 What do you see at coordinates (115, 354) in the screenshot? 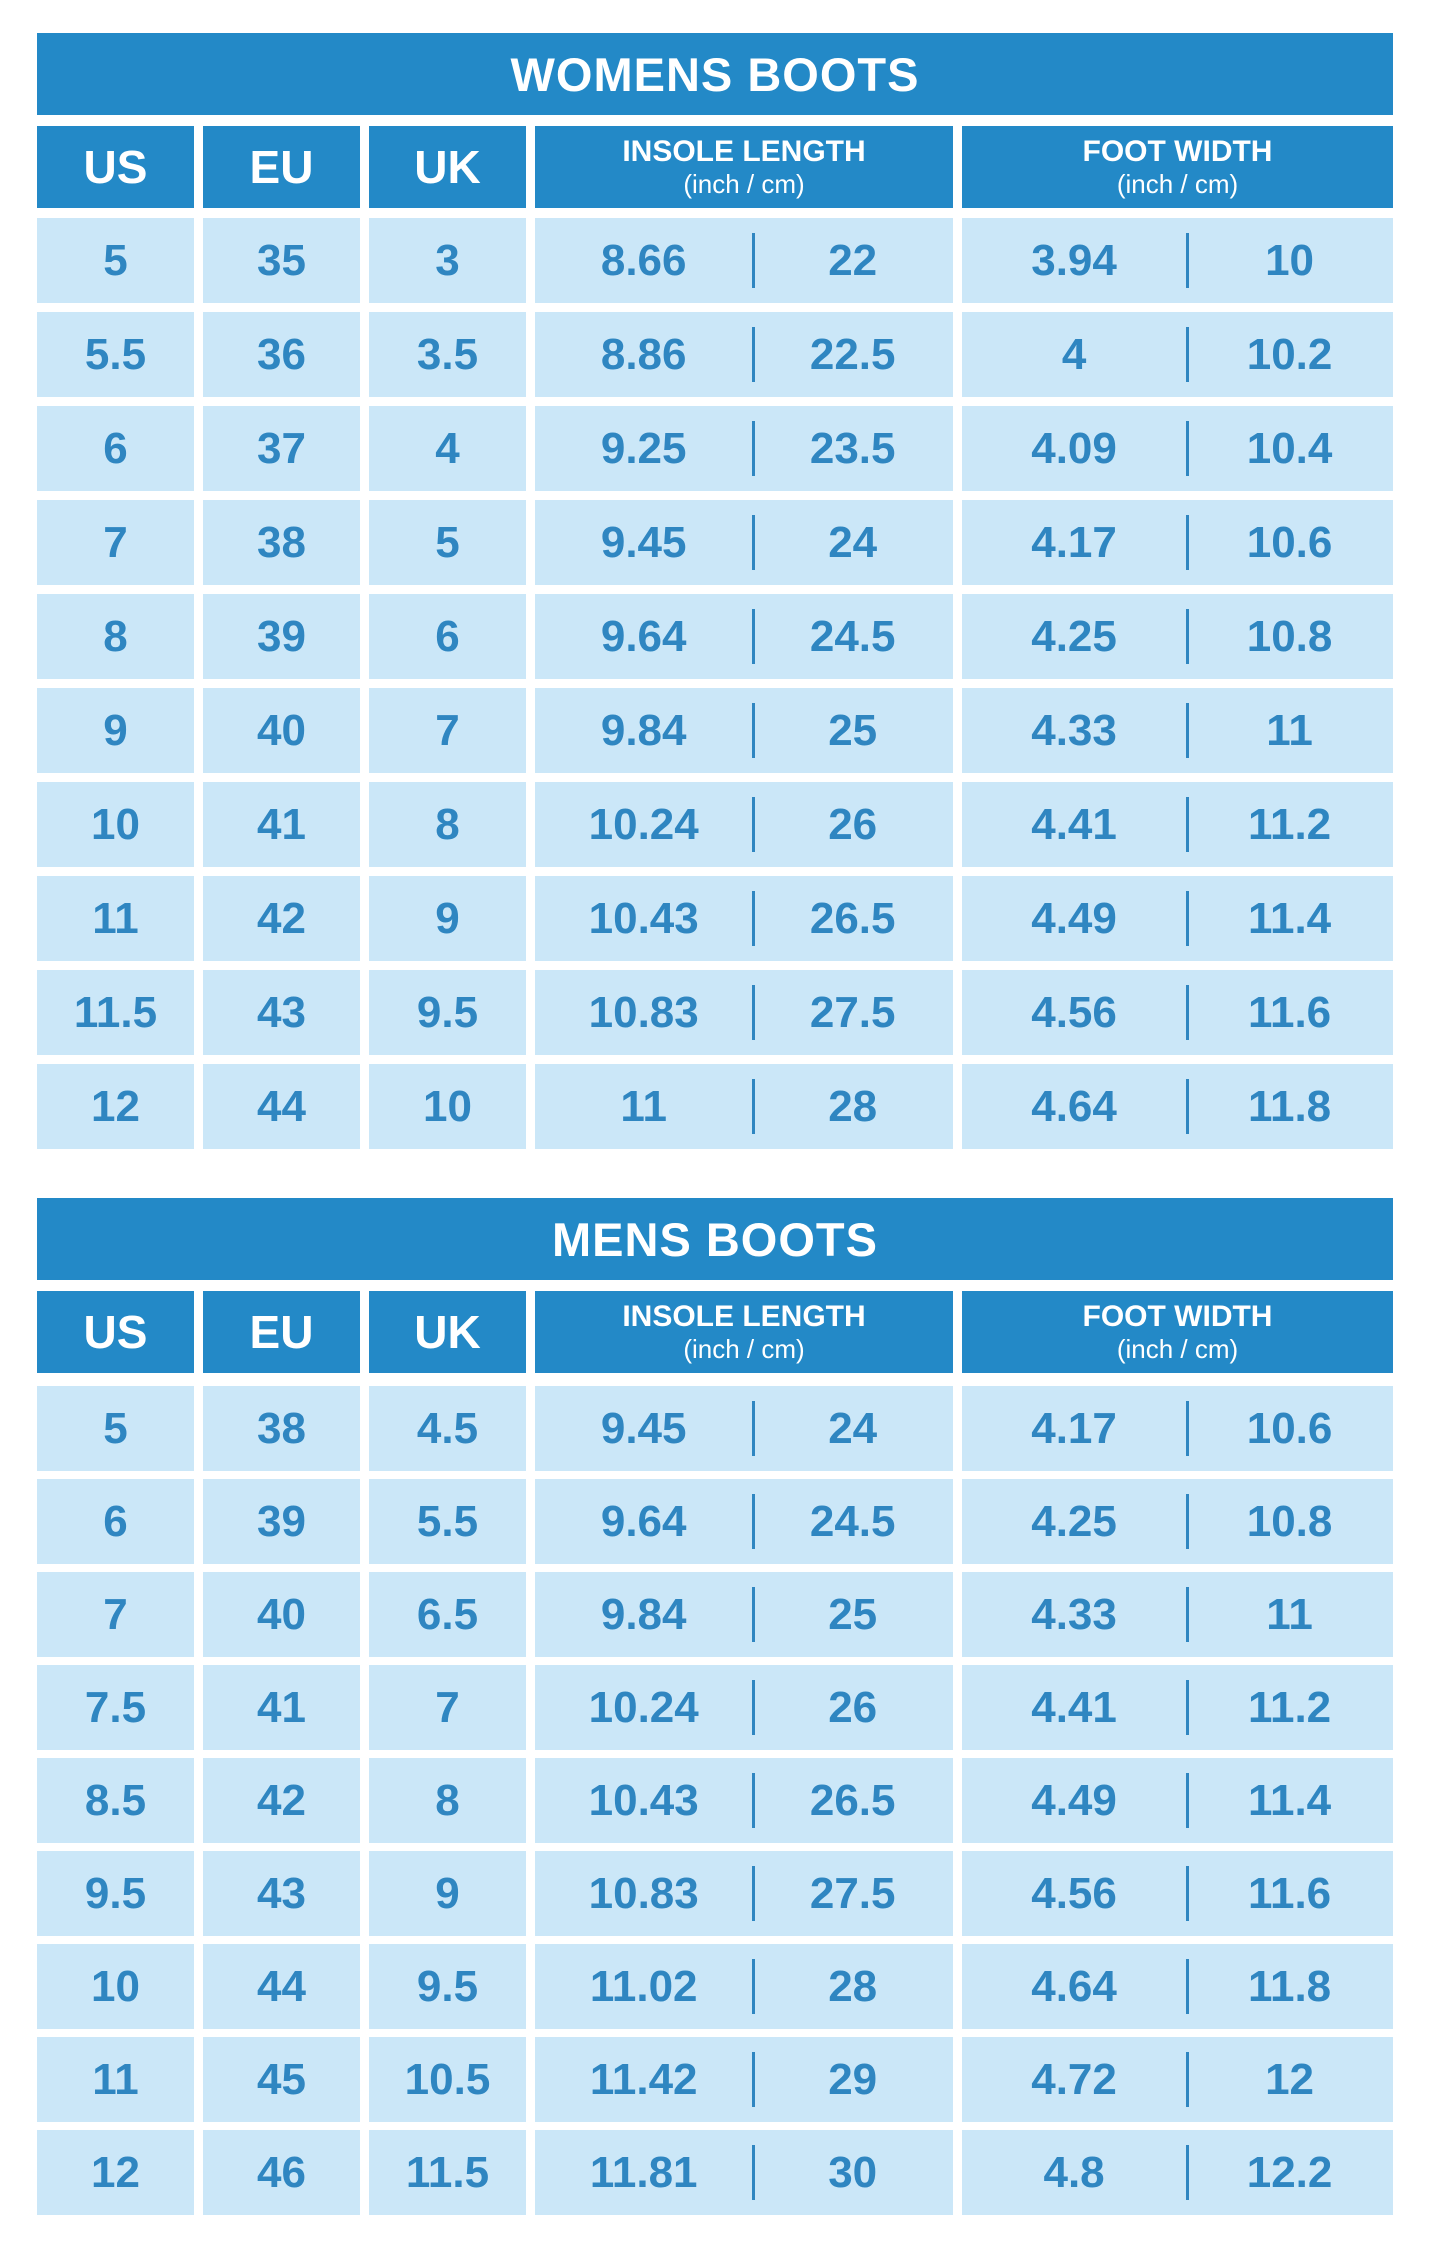
I see `us-size-cell: 5.5` at bounding box center [115, 354].